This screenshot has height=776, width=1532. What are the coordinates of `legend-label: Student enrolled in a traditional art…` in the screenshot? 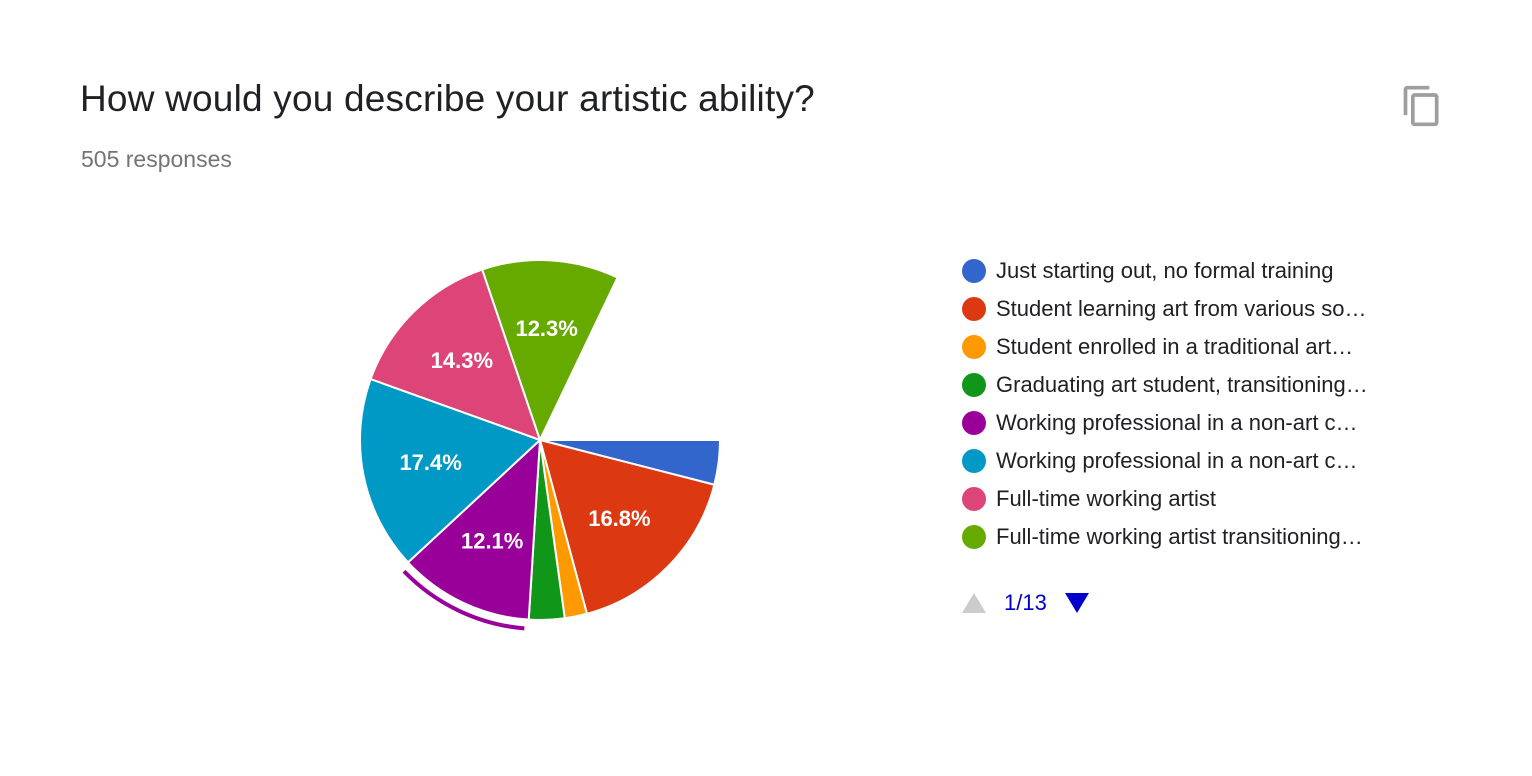 It's located at (1175, 346).